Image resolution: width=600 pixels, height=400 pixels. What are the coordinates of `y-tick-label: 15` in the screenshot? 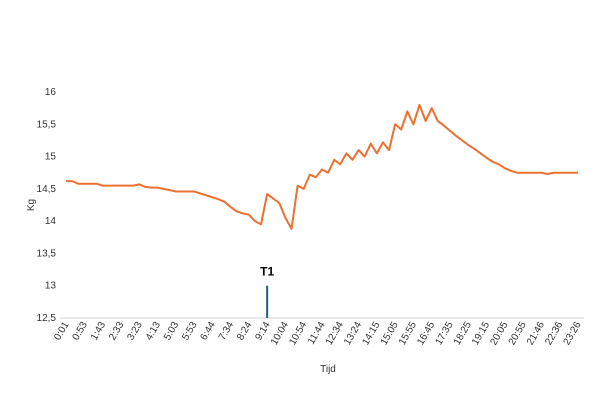 It's located at (51, 157).